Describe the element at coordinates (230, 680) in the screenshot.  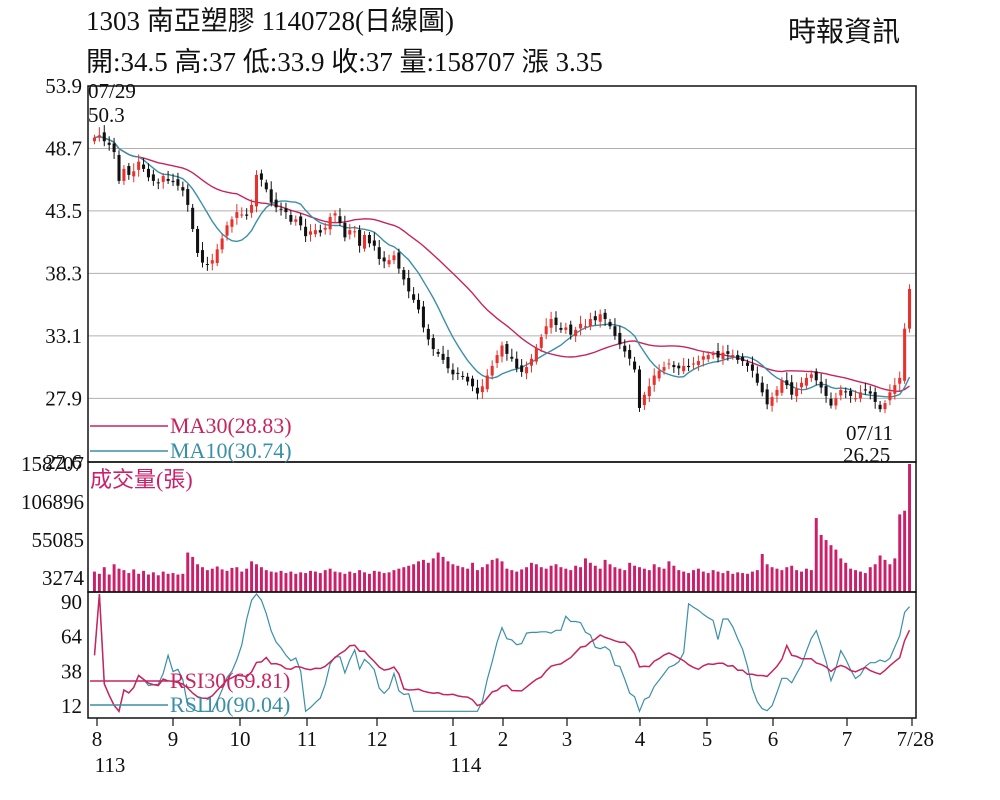
I see `rsi30-legend: RSI30(69.81)` at that location.